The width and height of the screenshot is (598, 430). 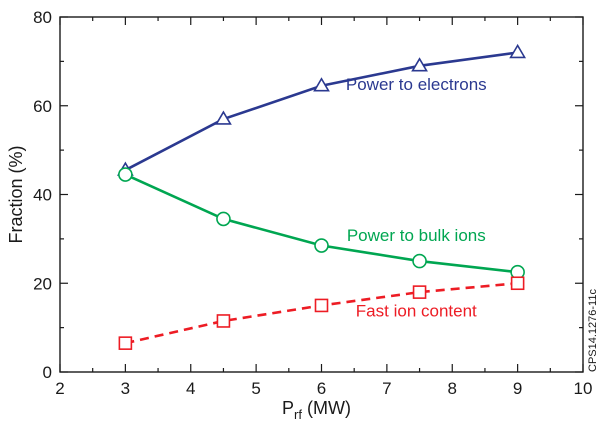 I want to click on x-tick-label: 9, so click(x=517, y=388).